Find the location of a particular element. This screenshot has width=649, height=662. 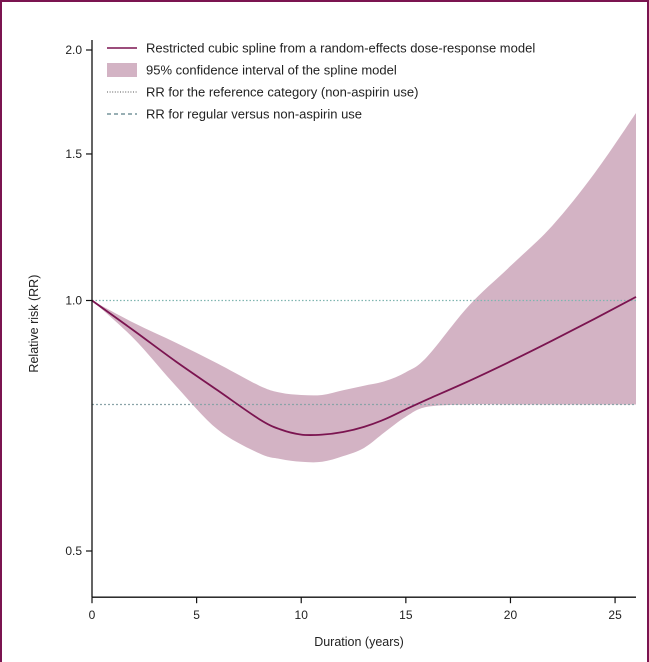

x-axis-title: Duration (years) is located at coordinates (359, 642).